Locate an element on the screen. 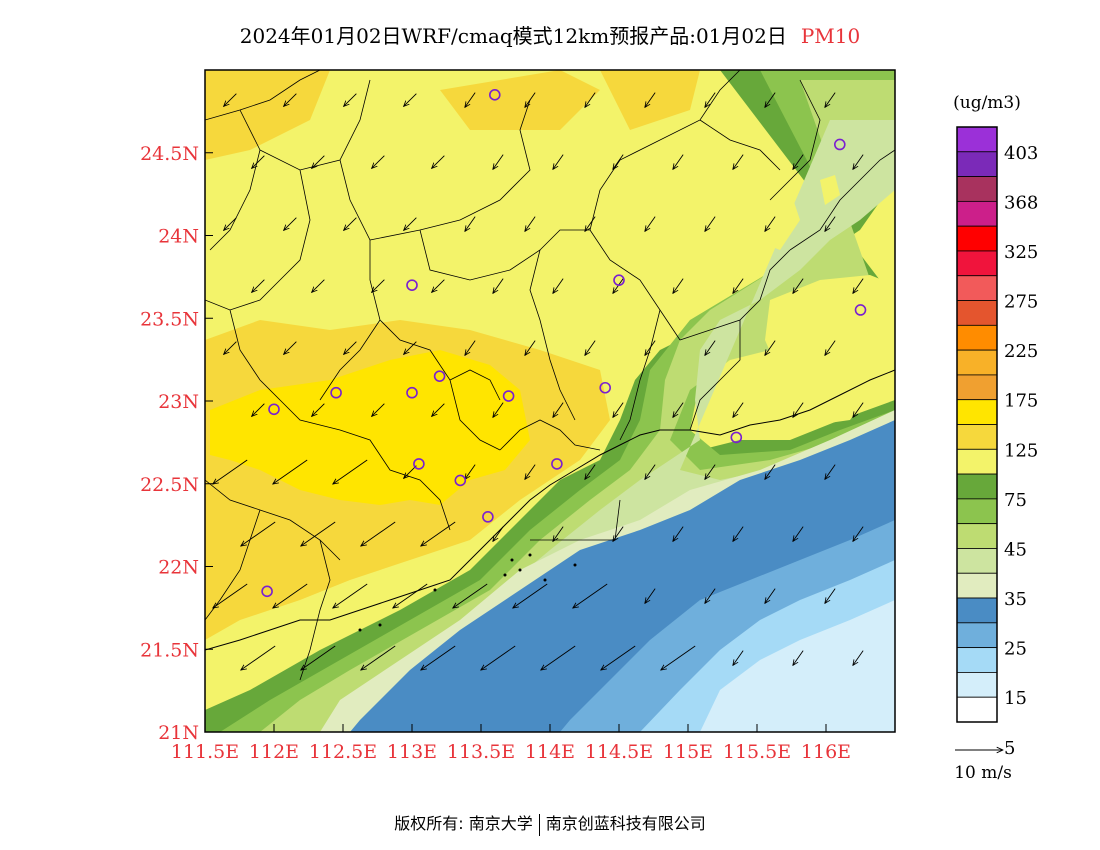 The height and width of the screenshot is (850, 1100). lon-tick-label: 111.5E is located at coordinates (205, 752).